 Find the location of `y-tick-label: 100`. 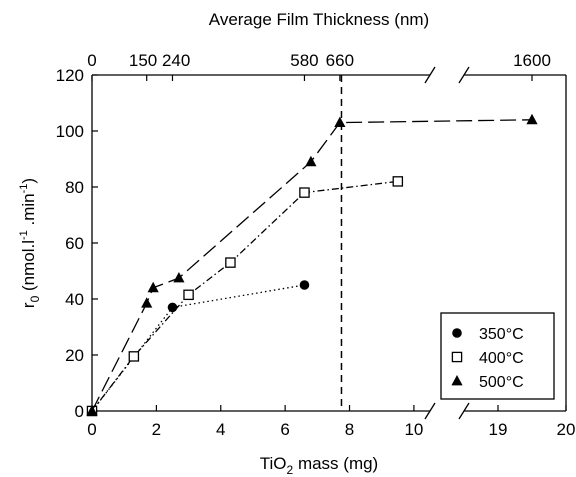

y-tick-label: 100 is located at coordinates (70, 131).